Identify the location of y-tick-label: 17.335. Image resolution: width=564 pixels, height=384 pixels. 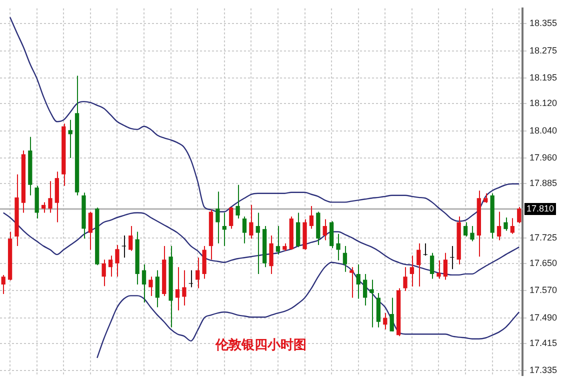
(543, 369).